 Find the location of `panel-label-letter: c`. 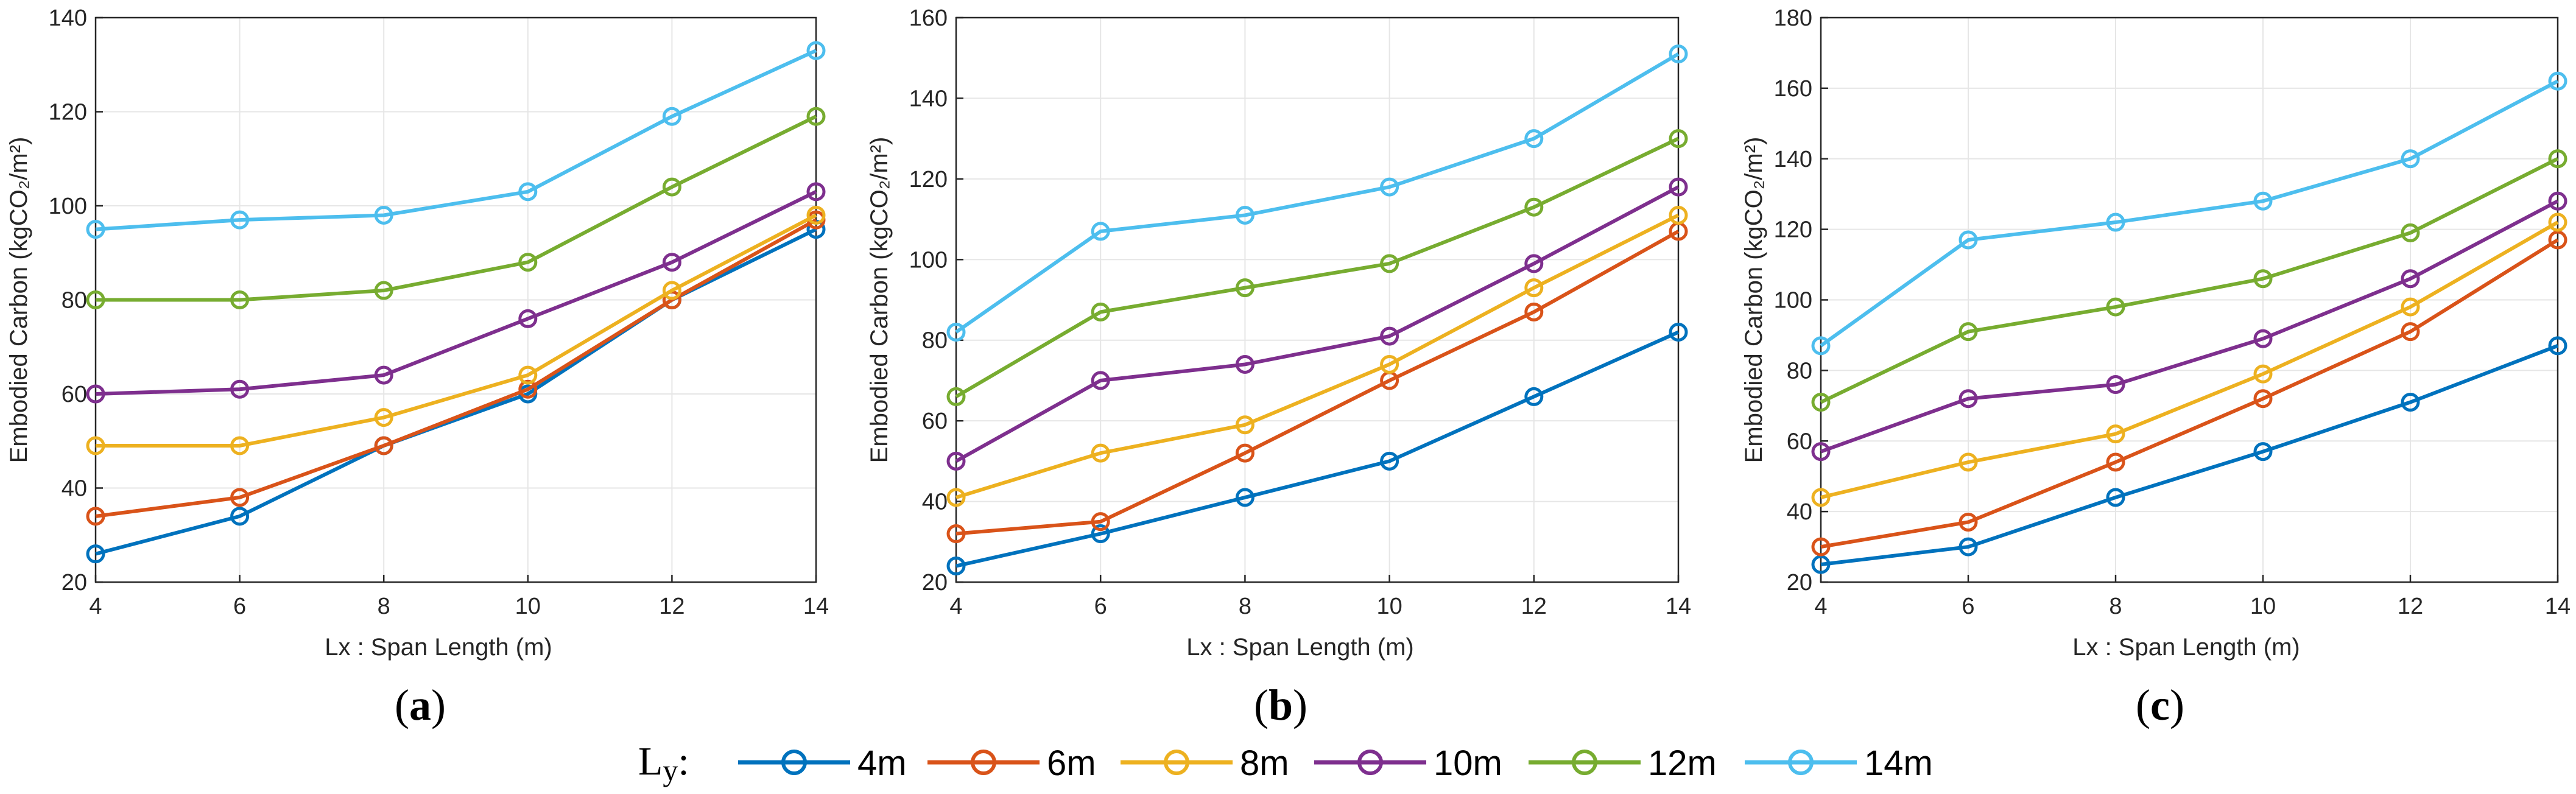

panel-label-letter: c is located at coordinates (2160, 705).